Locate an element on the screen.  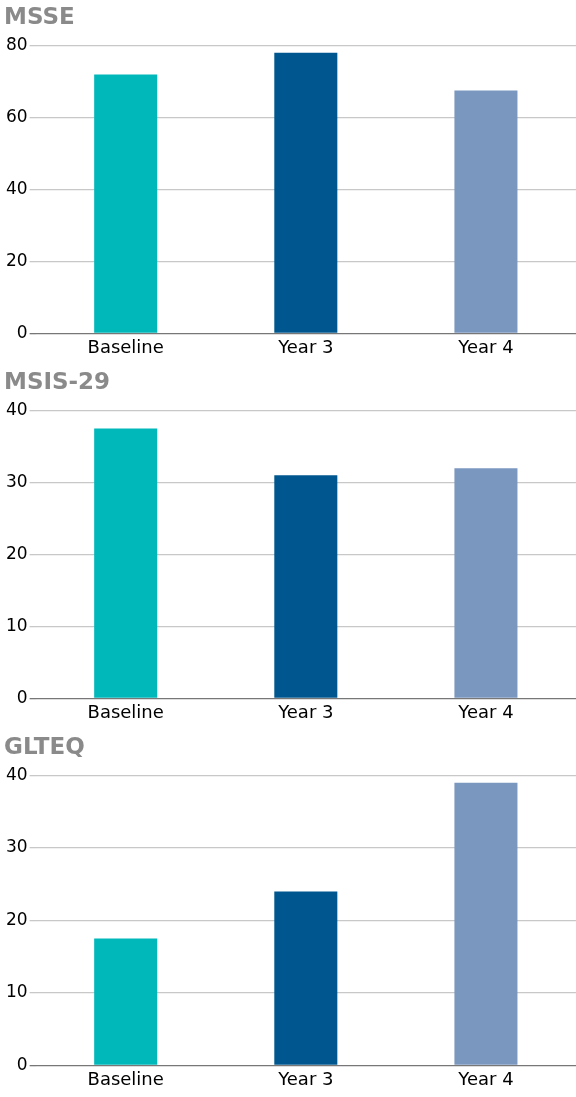
y-tick-label: 80 is located at coordinates (16, 44).